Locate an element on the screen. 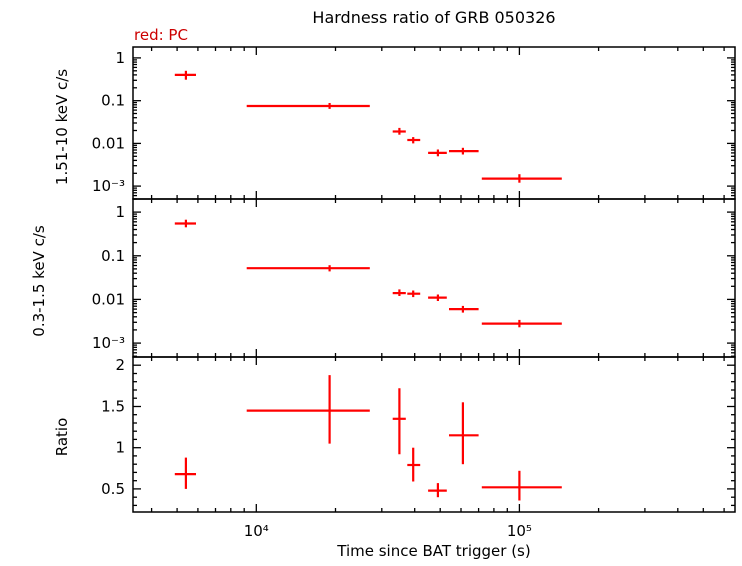 The width and height of the screenshot is (742, 566). y-axis-label-hard-band: 1.51-10 keV c/s is located at coordinates (62, 127).